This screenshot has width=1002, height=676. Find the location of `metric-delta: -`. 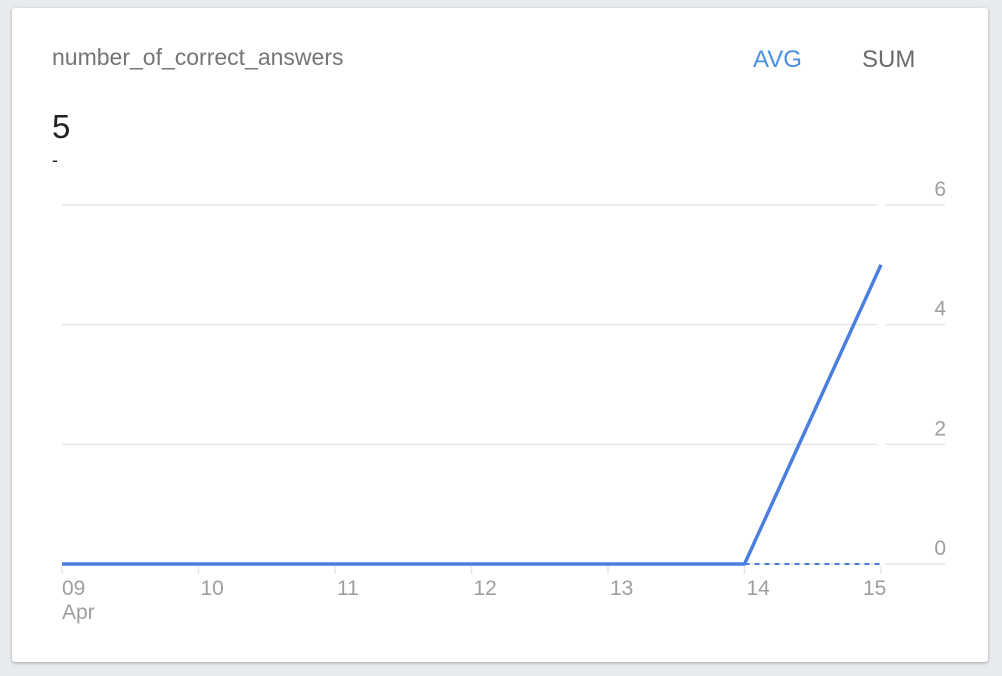

metric-delta: - is located at coordinates (55, 160).